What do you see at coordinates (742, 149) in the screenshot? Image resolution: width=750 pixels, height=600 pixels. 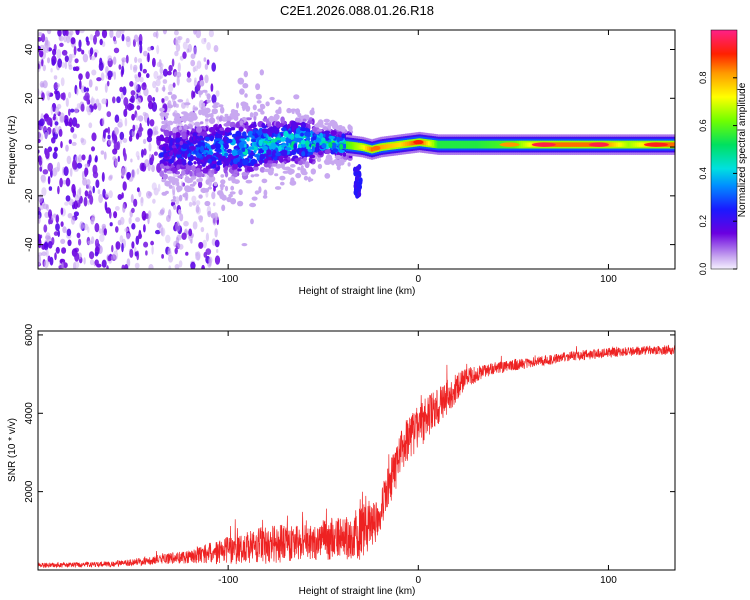 I see `colorbar-label: Normalized spectral amplitude` at bounding box center [742, 149].